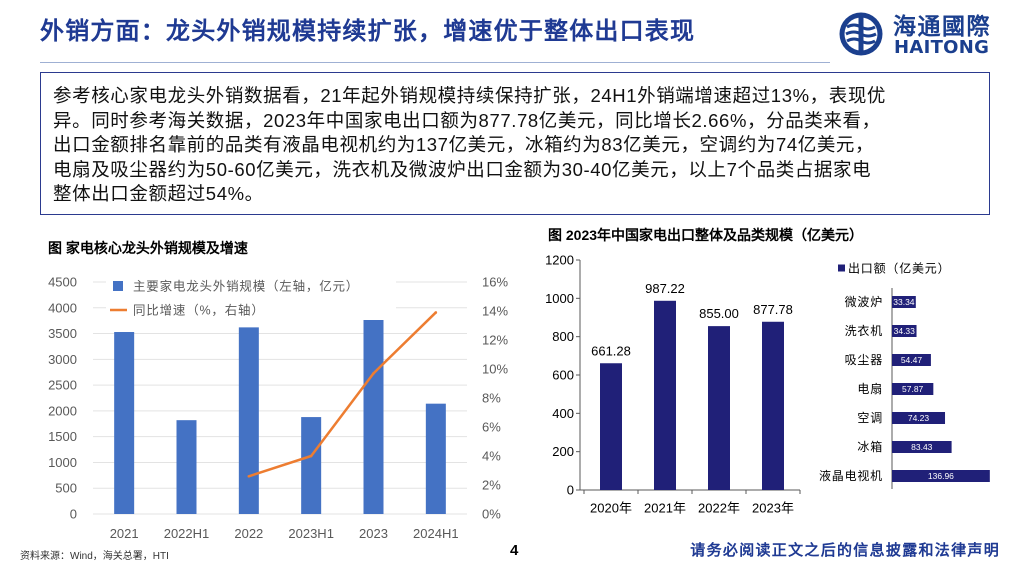 The height and width of the screenshot is (576, 1024). Describe the element at coordinates (62, 462) in the screenshot. I see `y-left-tick-label: 1000` at that location.